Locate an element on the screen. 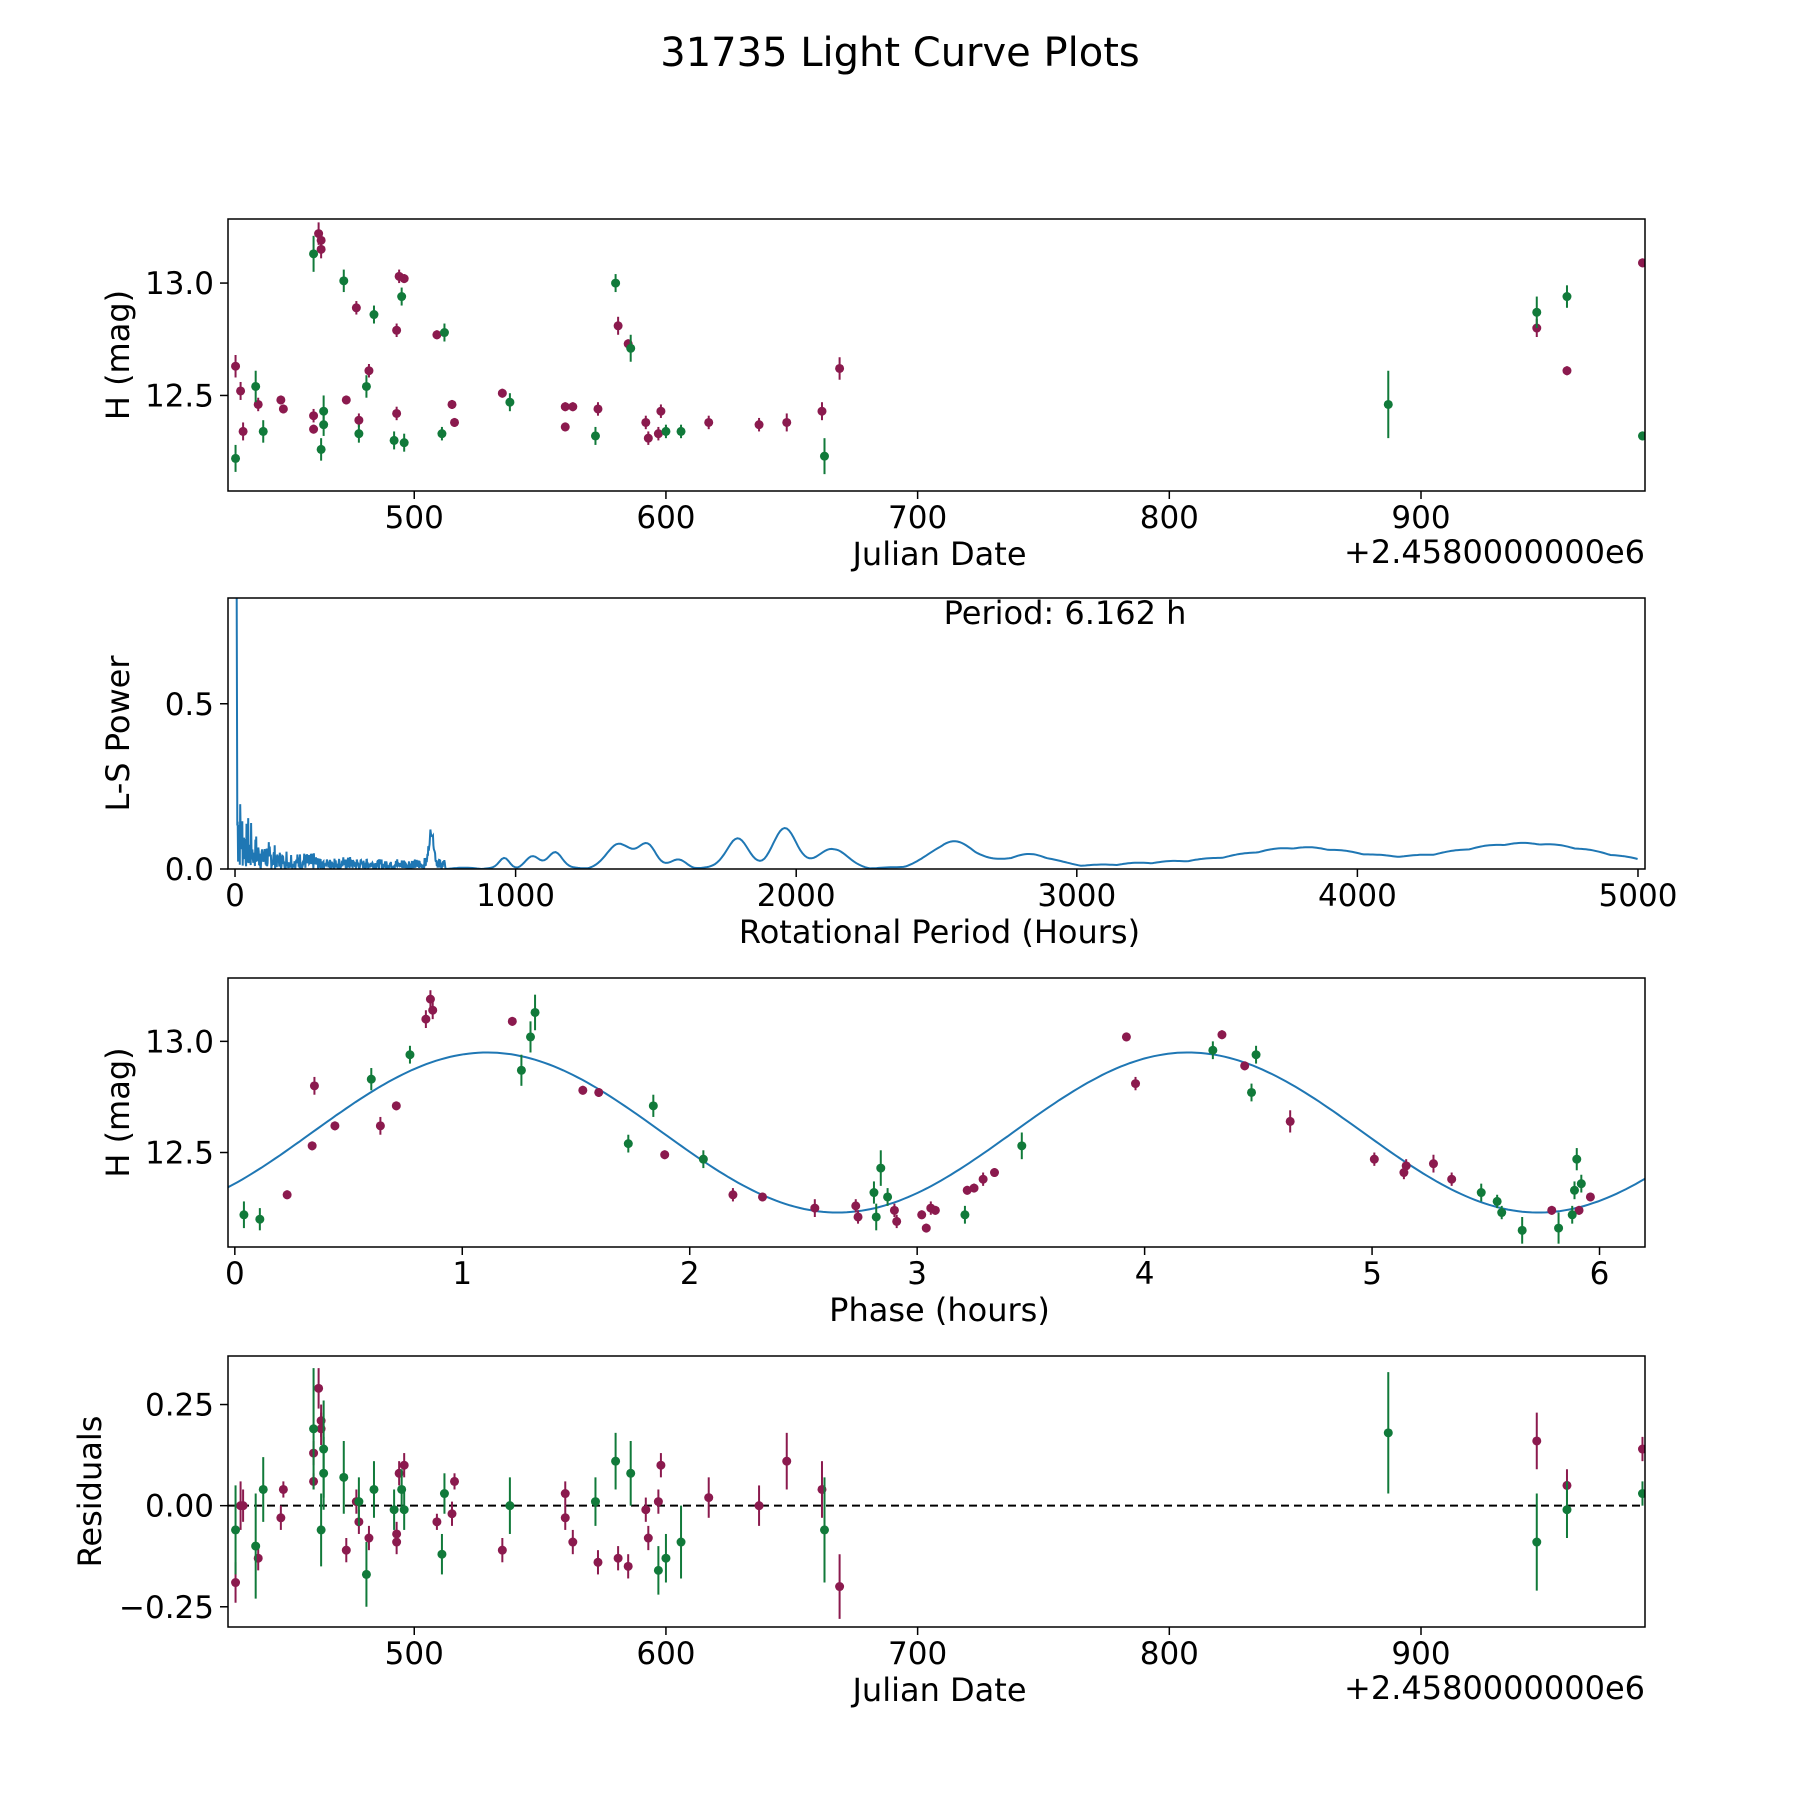 The width and height of the screenshot is (1800, 1800). y-tick-label: 12.5 is located at coordinates (179, 1154).